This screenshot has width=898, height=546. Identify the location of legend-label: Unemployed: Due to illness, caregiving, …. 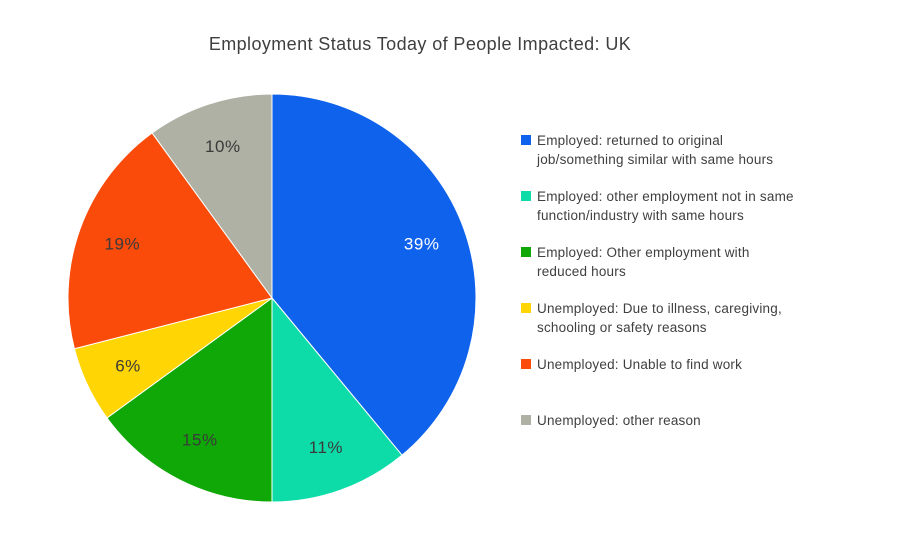
(659, 318).